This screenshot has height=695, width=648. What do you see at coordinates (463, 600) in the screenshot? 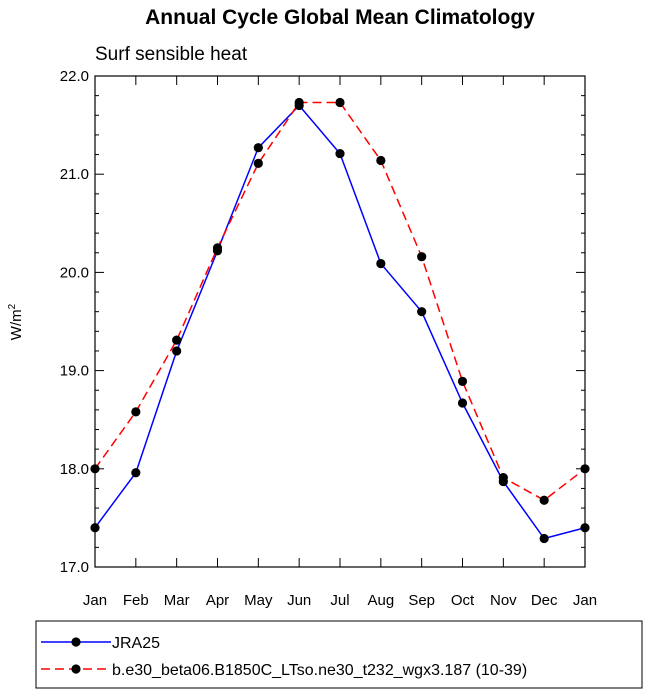
I see `x-tick-label: Oct` at bounding box center [463, 600].